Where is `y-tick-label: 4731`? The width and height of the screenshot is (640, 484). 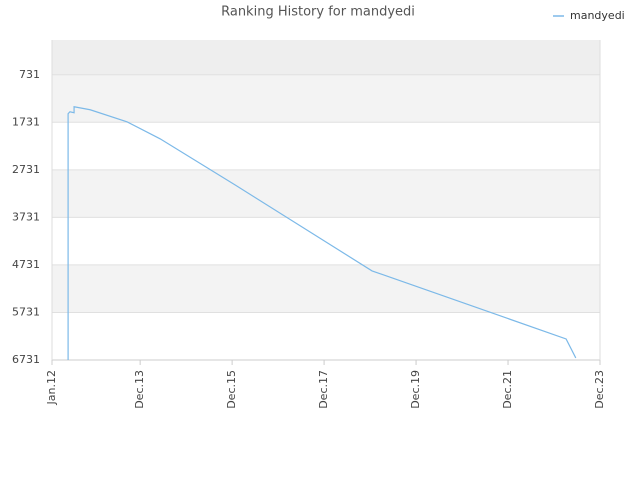 y-tick-label: 4731 is located at coordinates (26, 264).